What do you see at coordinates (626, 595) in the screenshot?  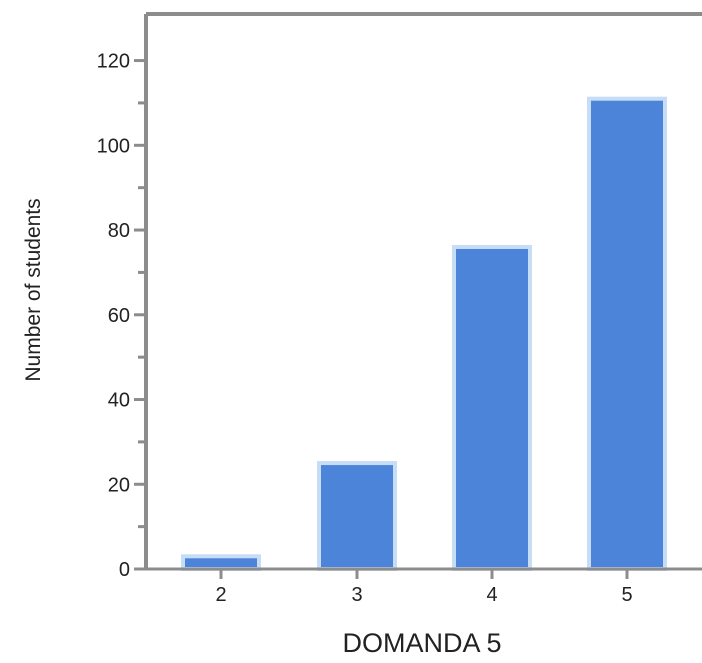 I see `x-tick-label-5: 5` at bounding box center [626, 595].